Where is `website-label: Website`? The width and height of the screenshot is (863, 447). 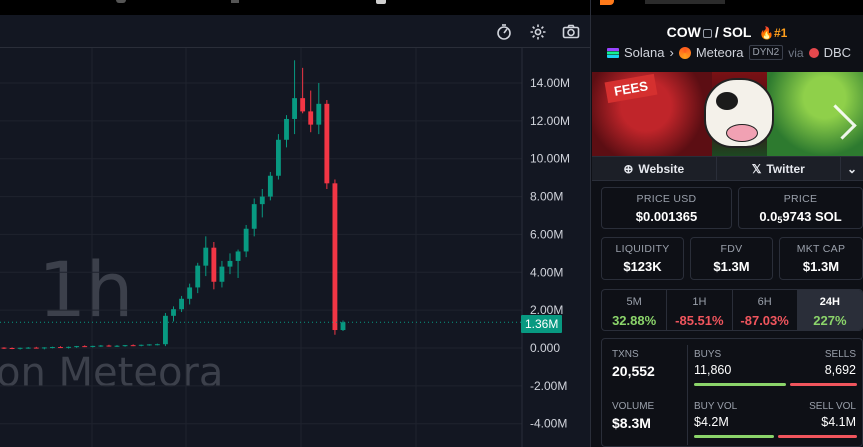
website-label: Website is located at coordinates (661, 168).